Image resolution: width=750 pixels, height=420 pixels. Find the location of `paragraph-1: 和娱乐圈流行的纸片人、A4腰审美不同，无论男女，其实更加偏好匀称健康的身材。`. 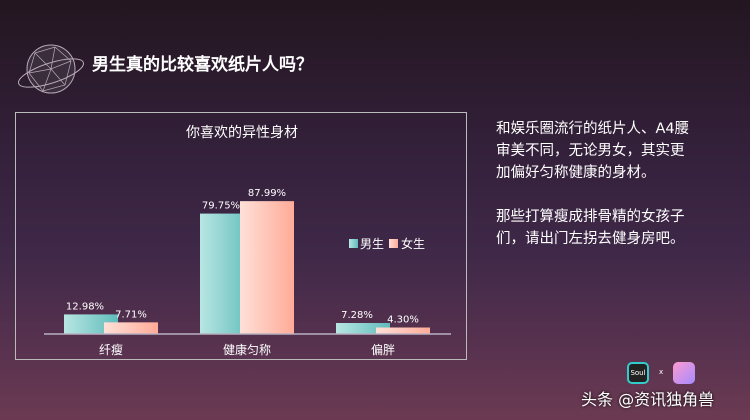

paragraph-1: 和娱乐圈流行的纸片人、A4腰审美不同，无论男女，其实更加偏好匀称健康的身材。 is located at coordinates (593, 151).